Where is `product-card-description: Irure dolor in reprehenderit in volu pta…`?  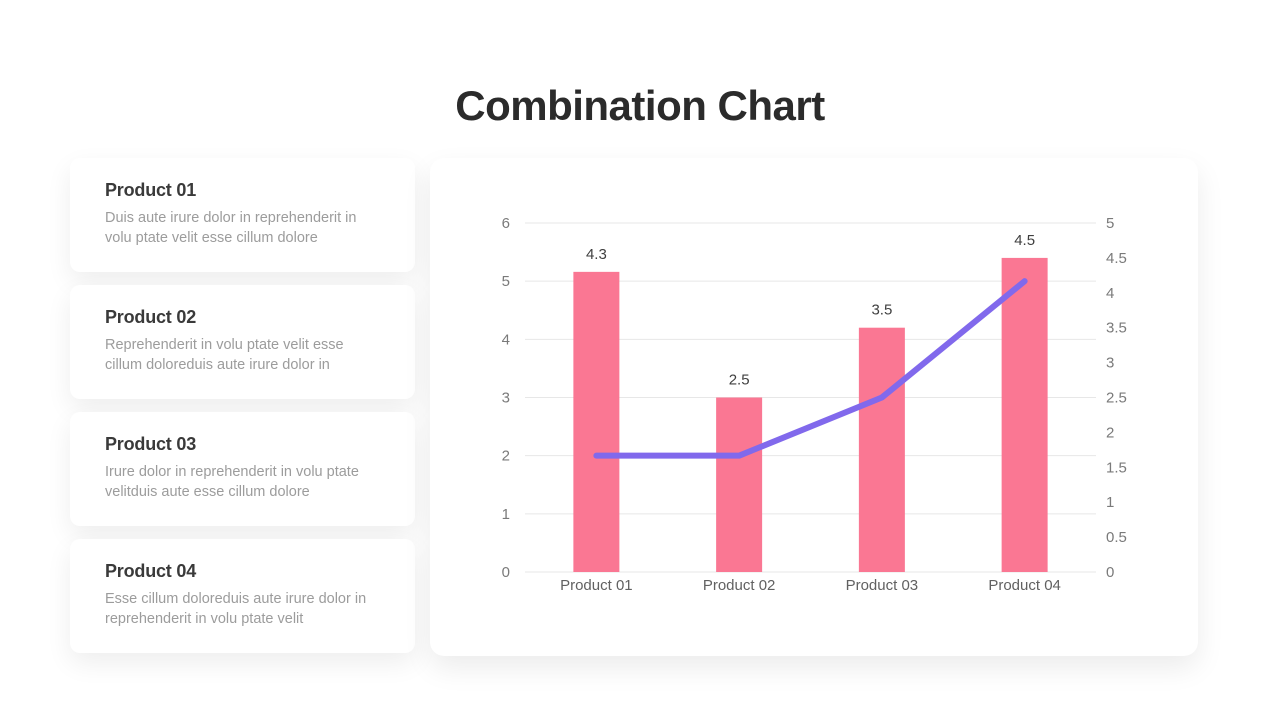
product-card-description: Irure dolor in reprehenderit in volu pta… is located at coordinates (232, 482).